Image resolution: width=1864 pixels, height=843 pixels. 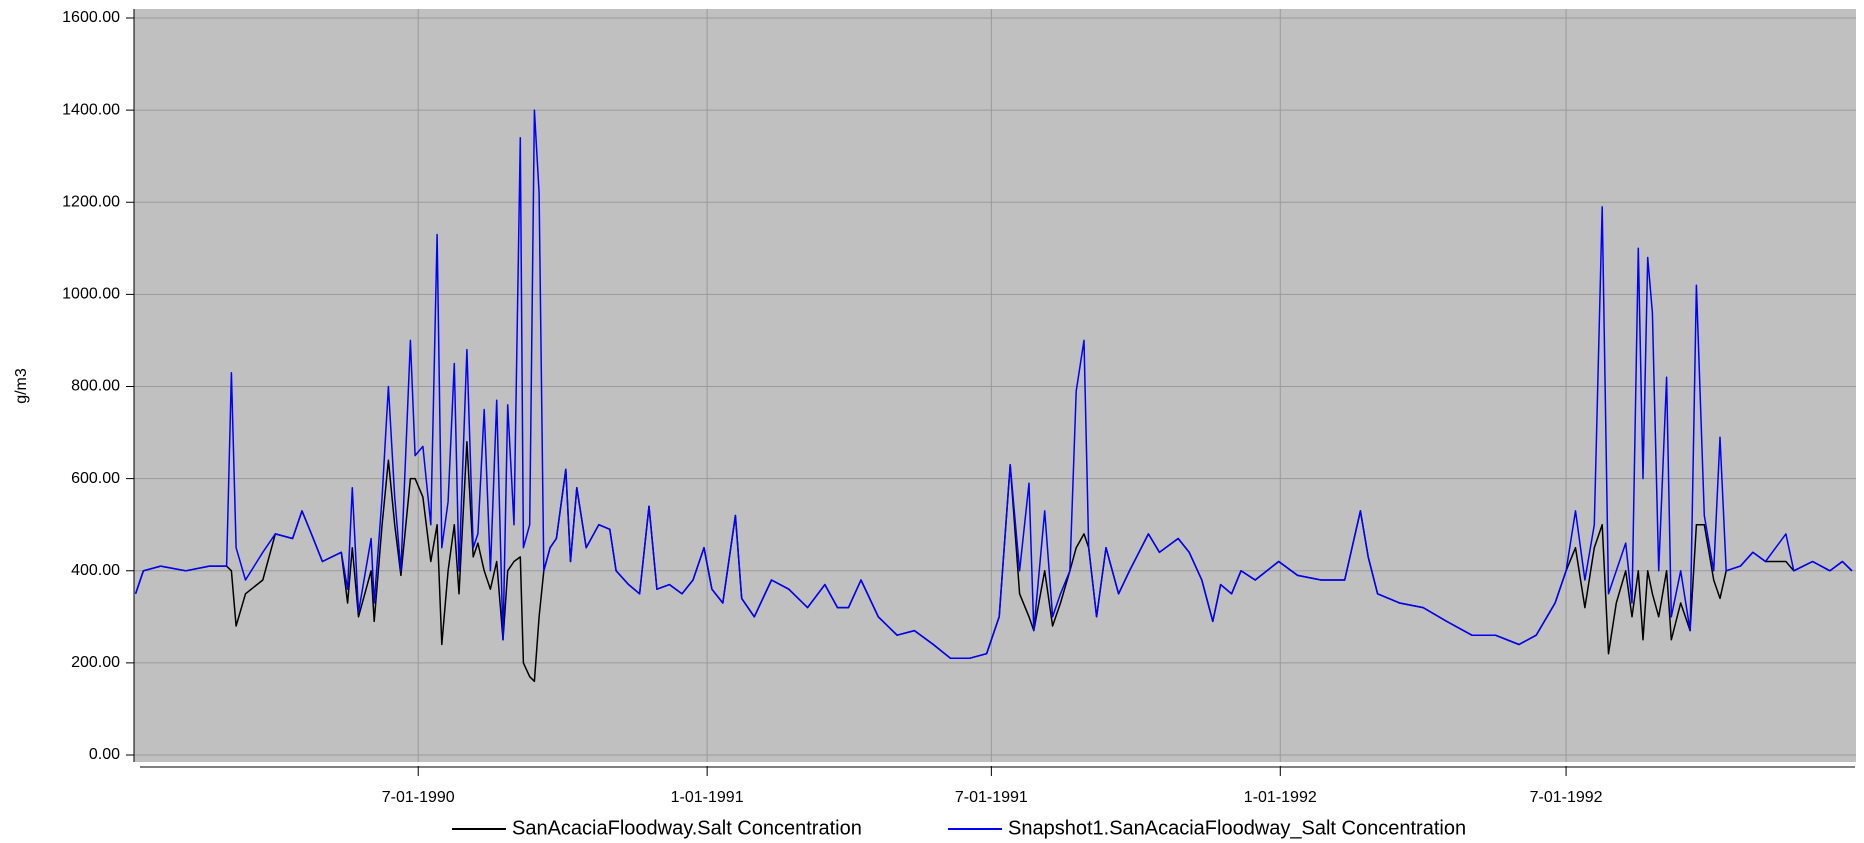 What do you see at coordinates (687, 828) in the screenshot?
I see `legend-text: SanAcaciaFloodway.Salt Concentration` at bounding box center [687, 828].